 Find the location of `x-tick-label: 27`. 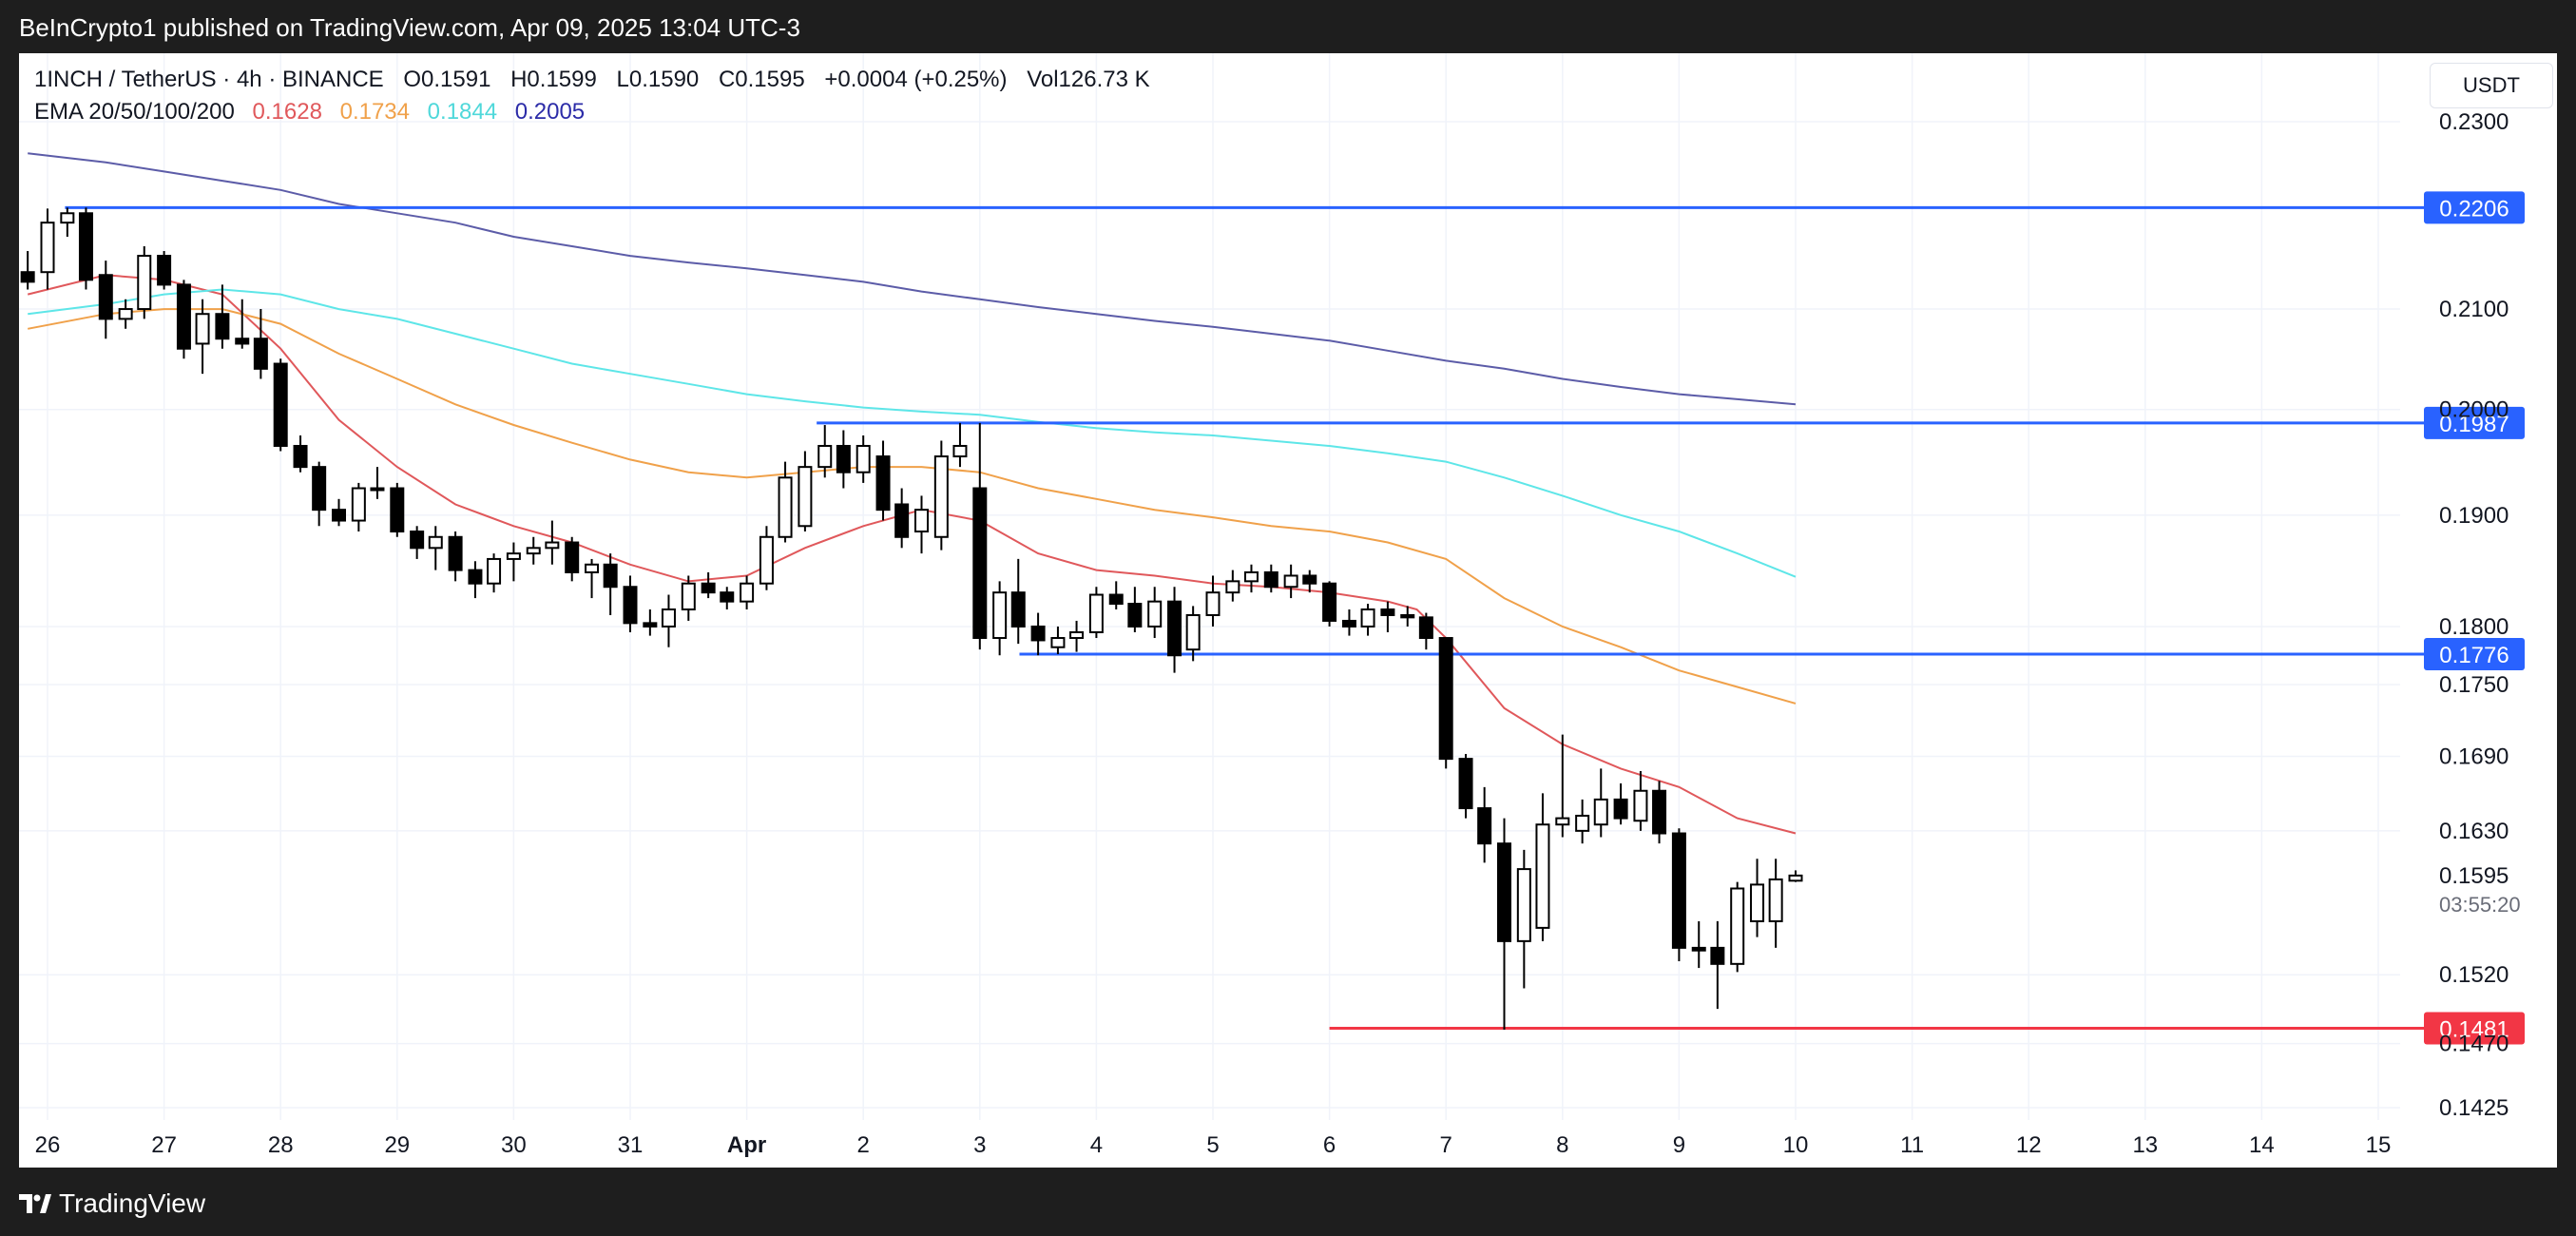

x-tick-label: 27 is located at coordinates (164, 1145).